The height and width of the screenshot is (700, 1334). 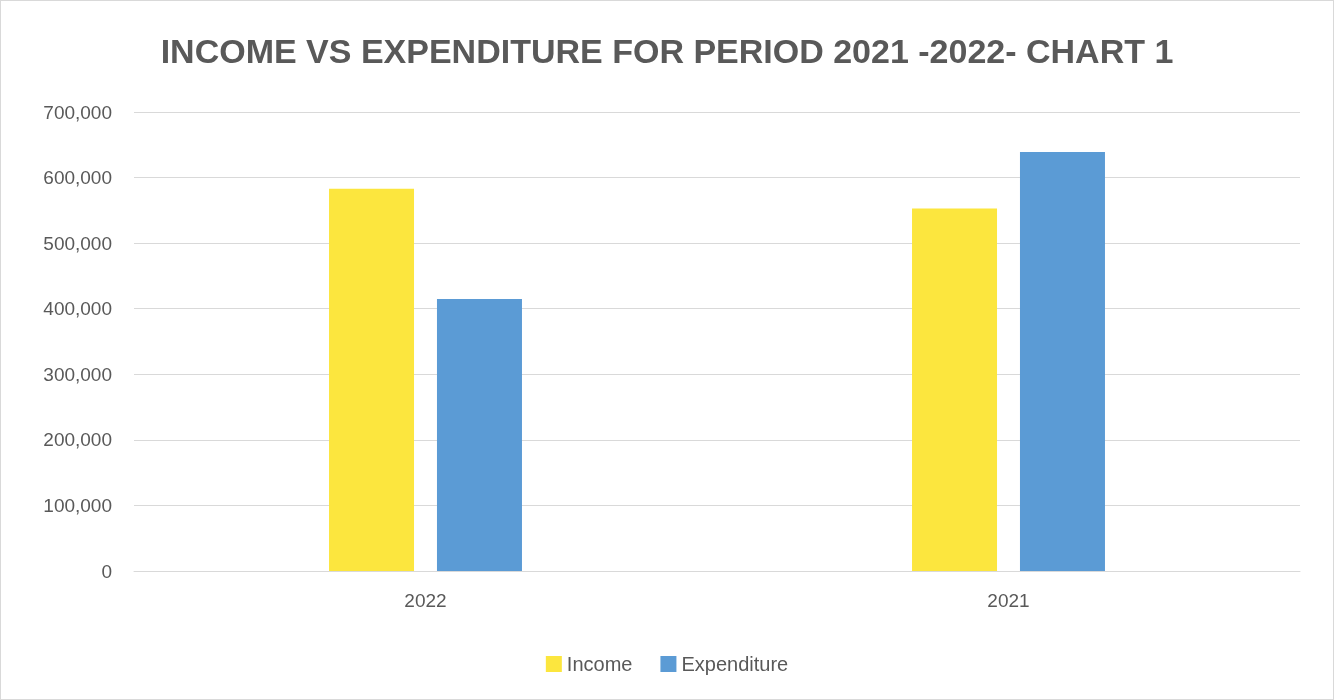 What do you see at coordinates (106, 571) in the screenshot?
I see `y-tick-label: 0` at bounding box center [106, 571].